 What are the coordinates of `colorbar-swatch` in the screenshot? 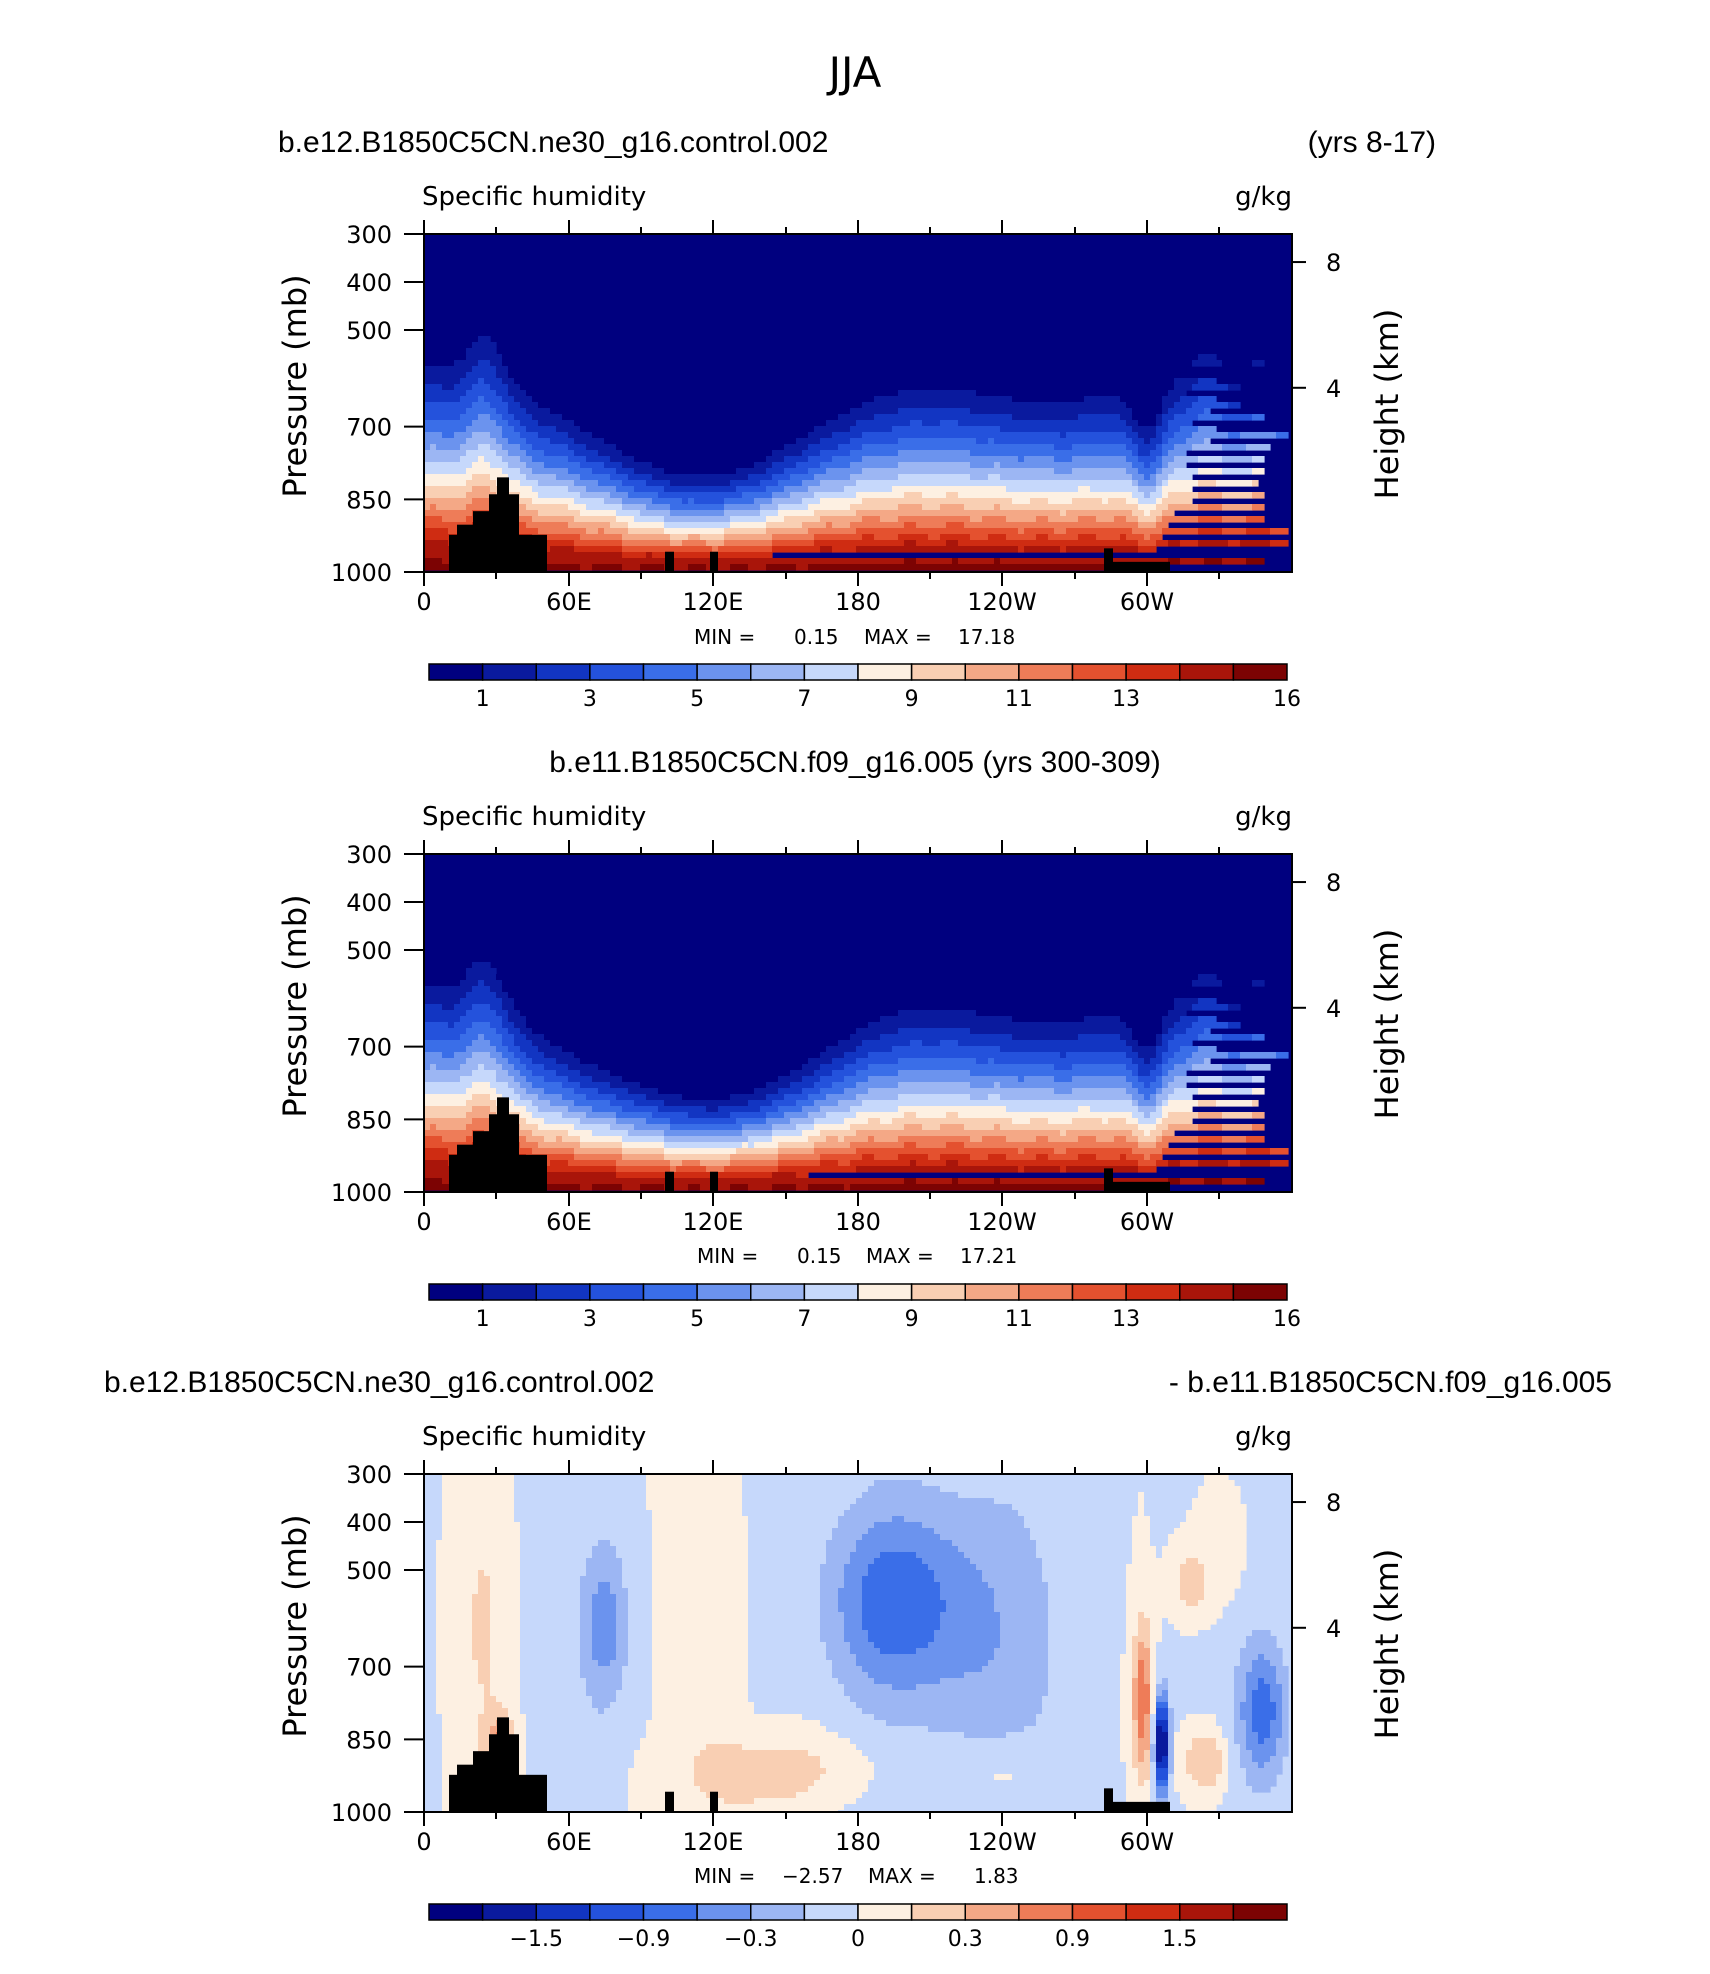 It's located at (617, 1912).